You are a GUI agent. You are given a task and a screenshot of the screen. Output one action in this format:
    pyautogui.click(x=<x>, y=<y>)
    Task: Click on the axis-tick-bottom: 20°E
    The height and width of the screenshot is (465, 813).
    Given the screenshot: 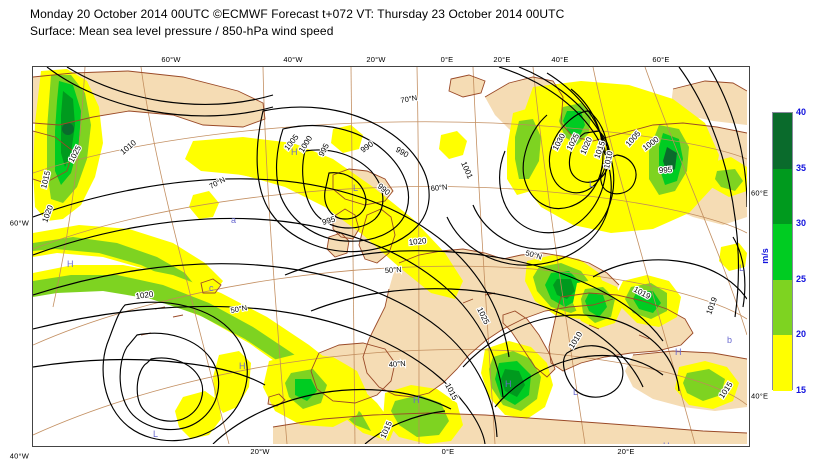 What is the action you would take?
    pyautogui.click(x=626, y=451)
    